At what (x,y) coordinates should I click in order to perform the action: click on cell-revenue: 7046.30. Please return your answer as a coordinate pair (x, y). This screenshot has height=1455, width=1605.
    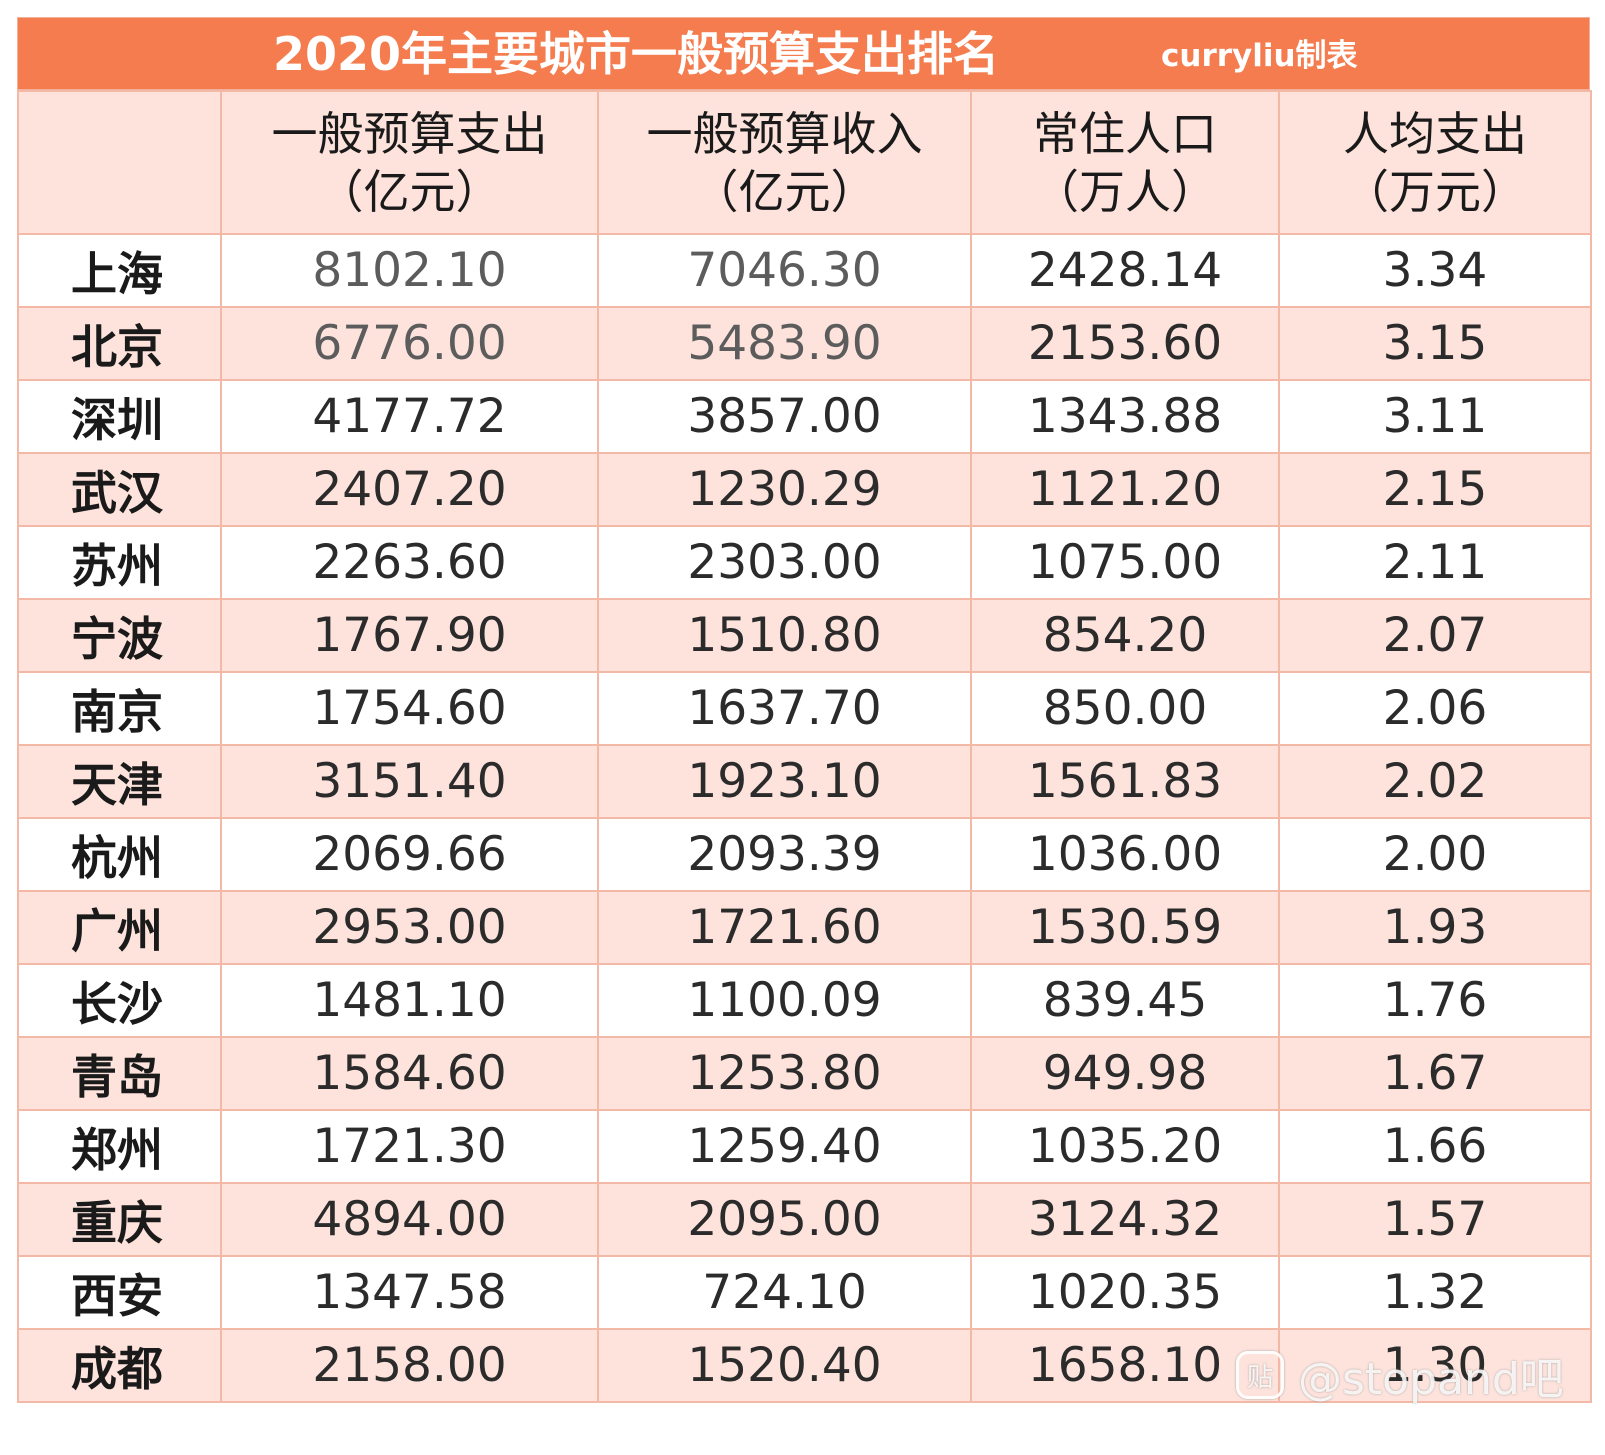
    Looking at the image, I should click on (784, 270).